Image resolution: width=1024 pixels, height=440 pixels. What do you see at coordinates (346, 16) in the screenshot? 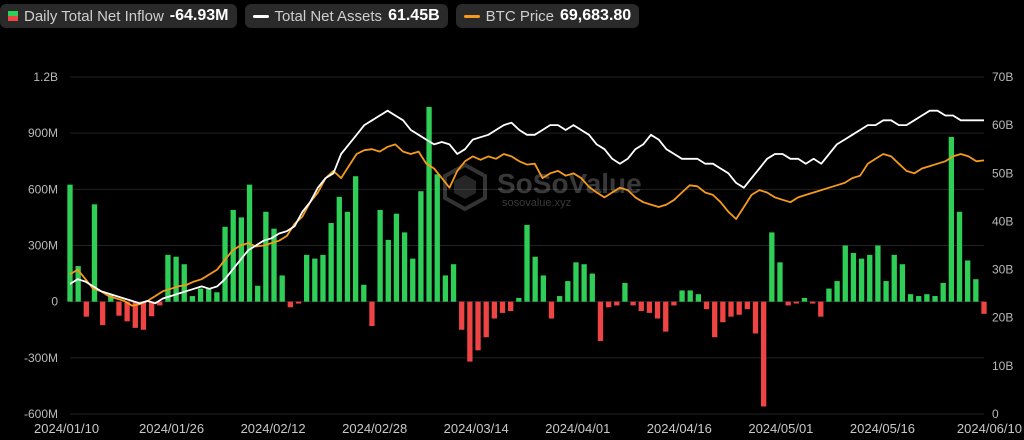
I see `legend-total-net-assets: Total Net Assets 61.45B` at bounding box center [346, 16].